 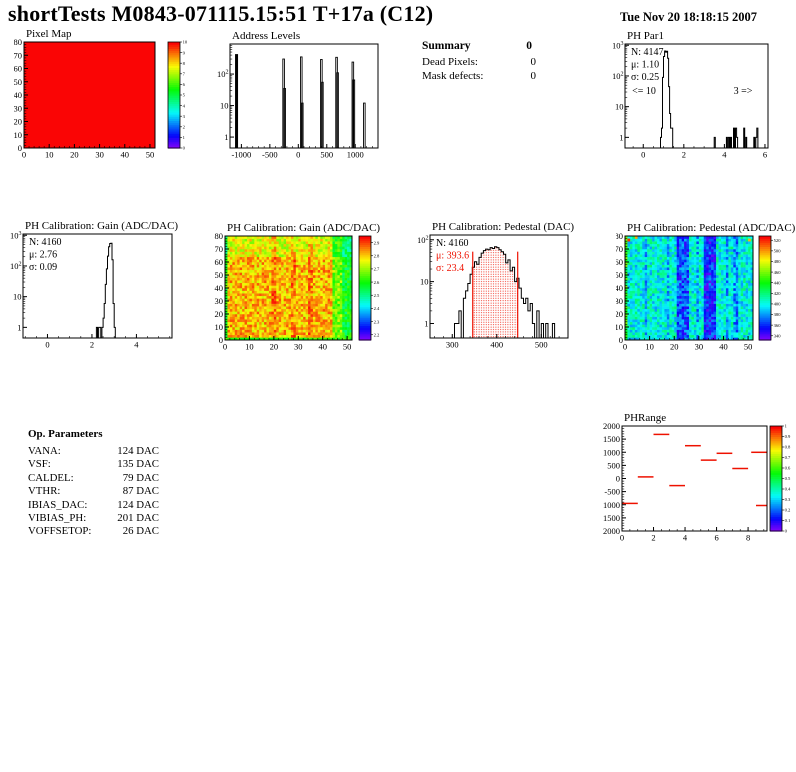 I want to click on svg-text: σ: 0.25, so click(x=645, y=77).